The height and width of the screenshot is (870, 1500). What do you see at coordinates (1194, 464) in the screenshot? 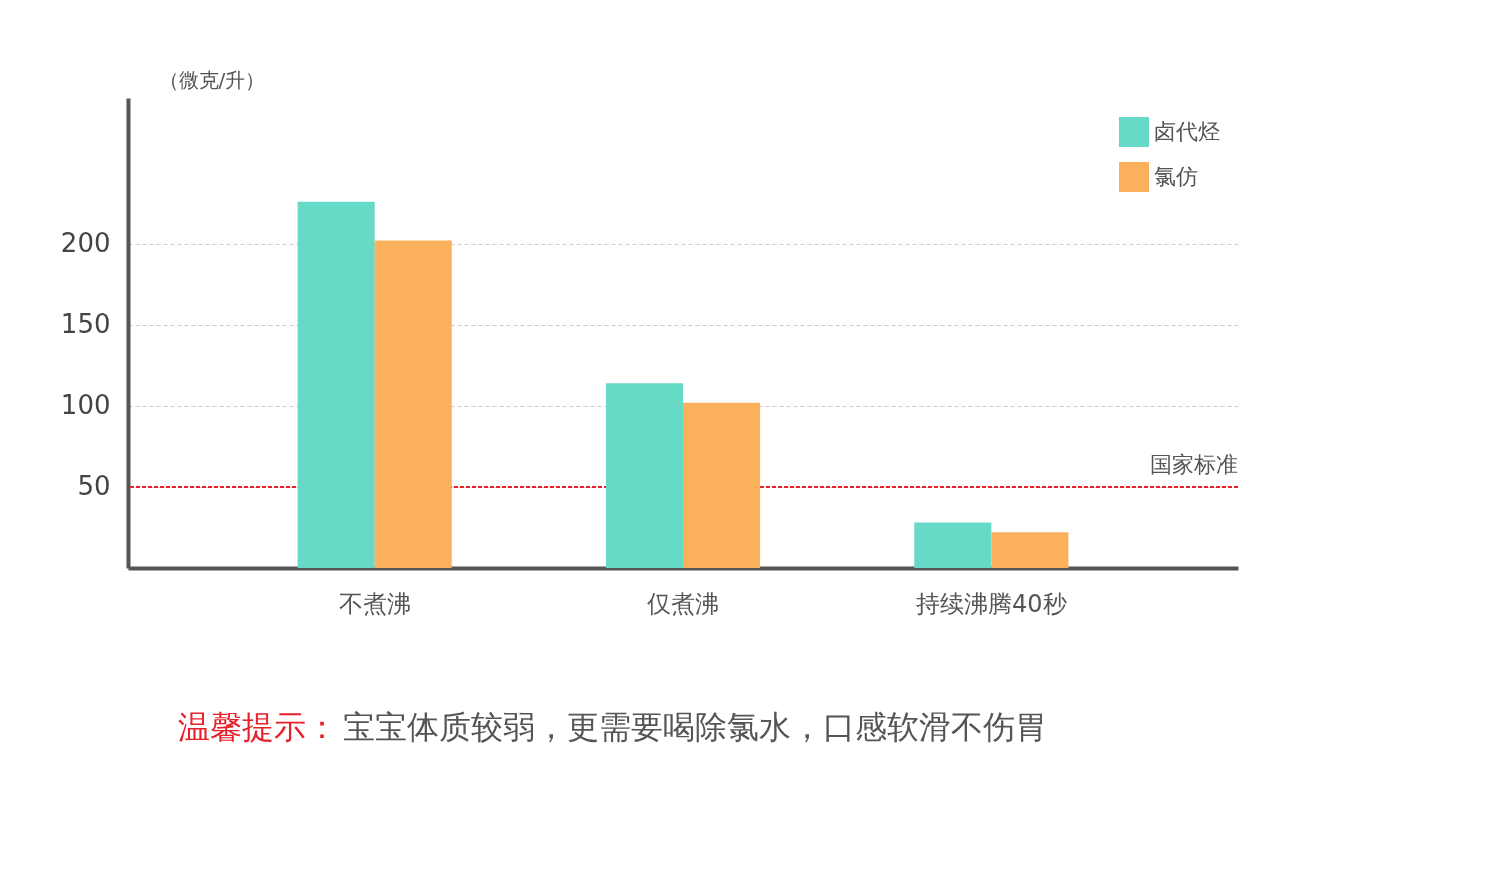
I see `ref-line-label: 国家标准` at bounding box center [1194, 464].